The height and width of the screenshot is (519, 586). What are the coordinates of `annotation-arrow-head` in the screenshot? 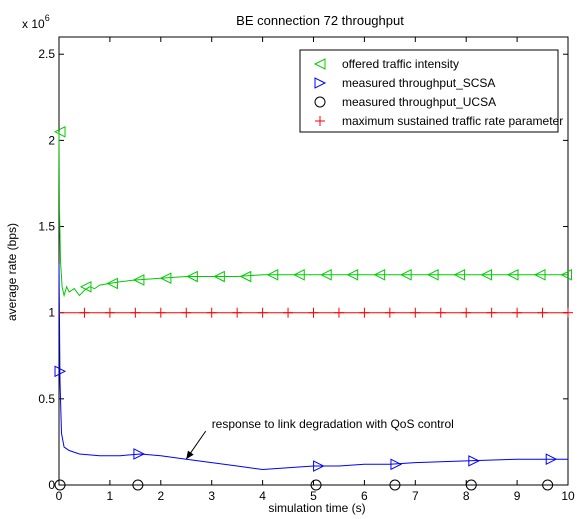 It's located at (190, 455).